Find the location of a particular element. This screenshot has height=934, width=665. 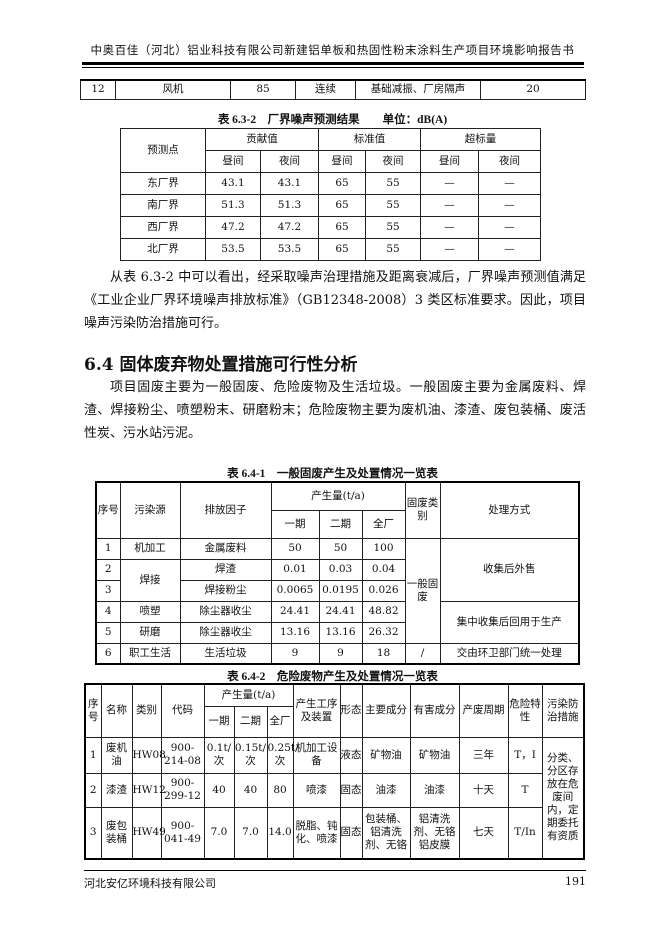

cell: 40 is located at coordinates (250, 790).